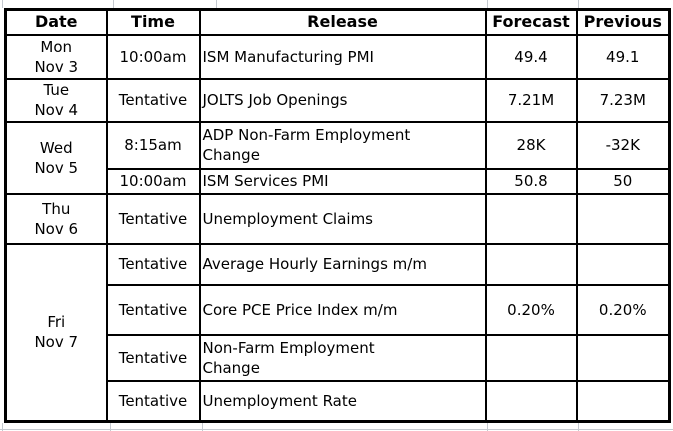  I want to click on date-cell: Fri Nov 7, so click(56, 332).